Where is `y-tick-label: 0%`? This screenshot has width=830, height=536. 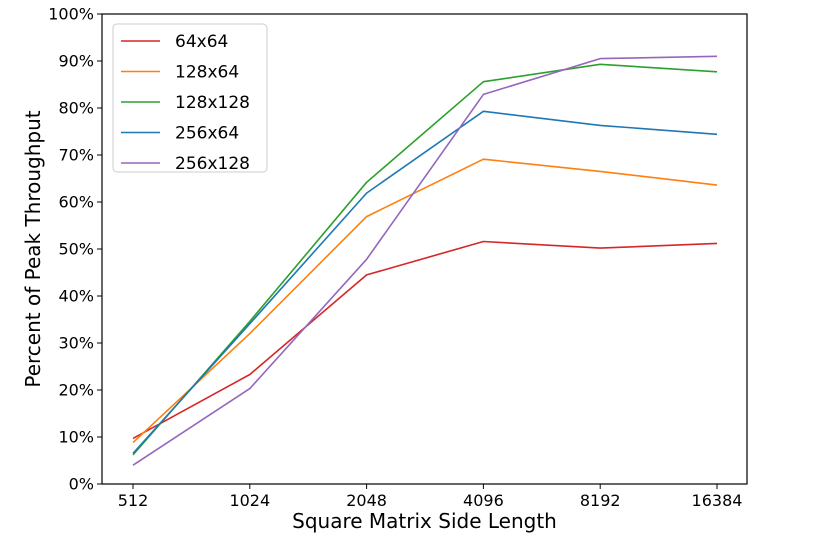
y-tick-label: 0% is located at coordinates (81, 484).